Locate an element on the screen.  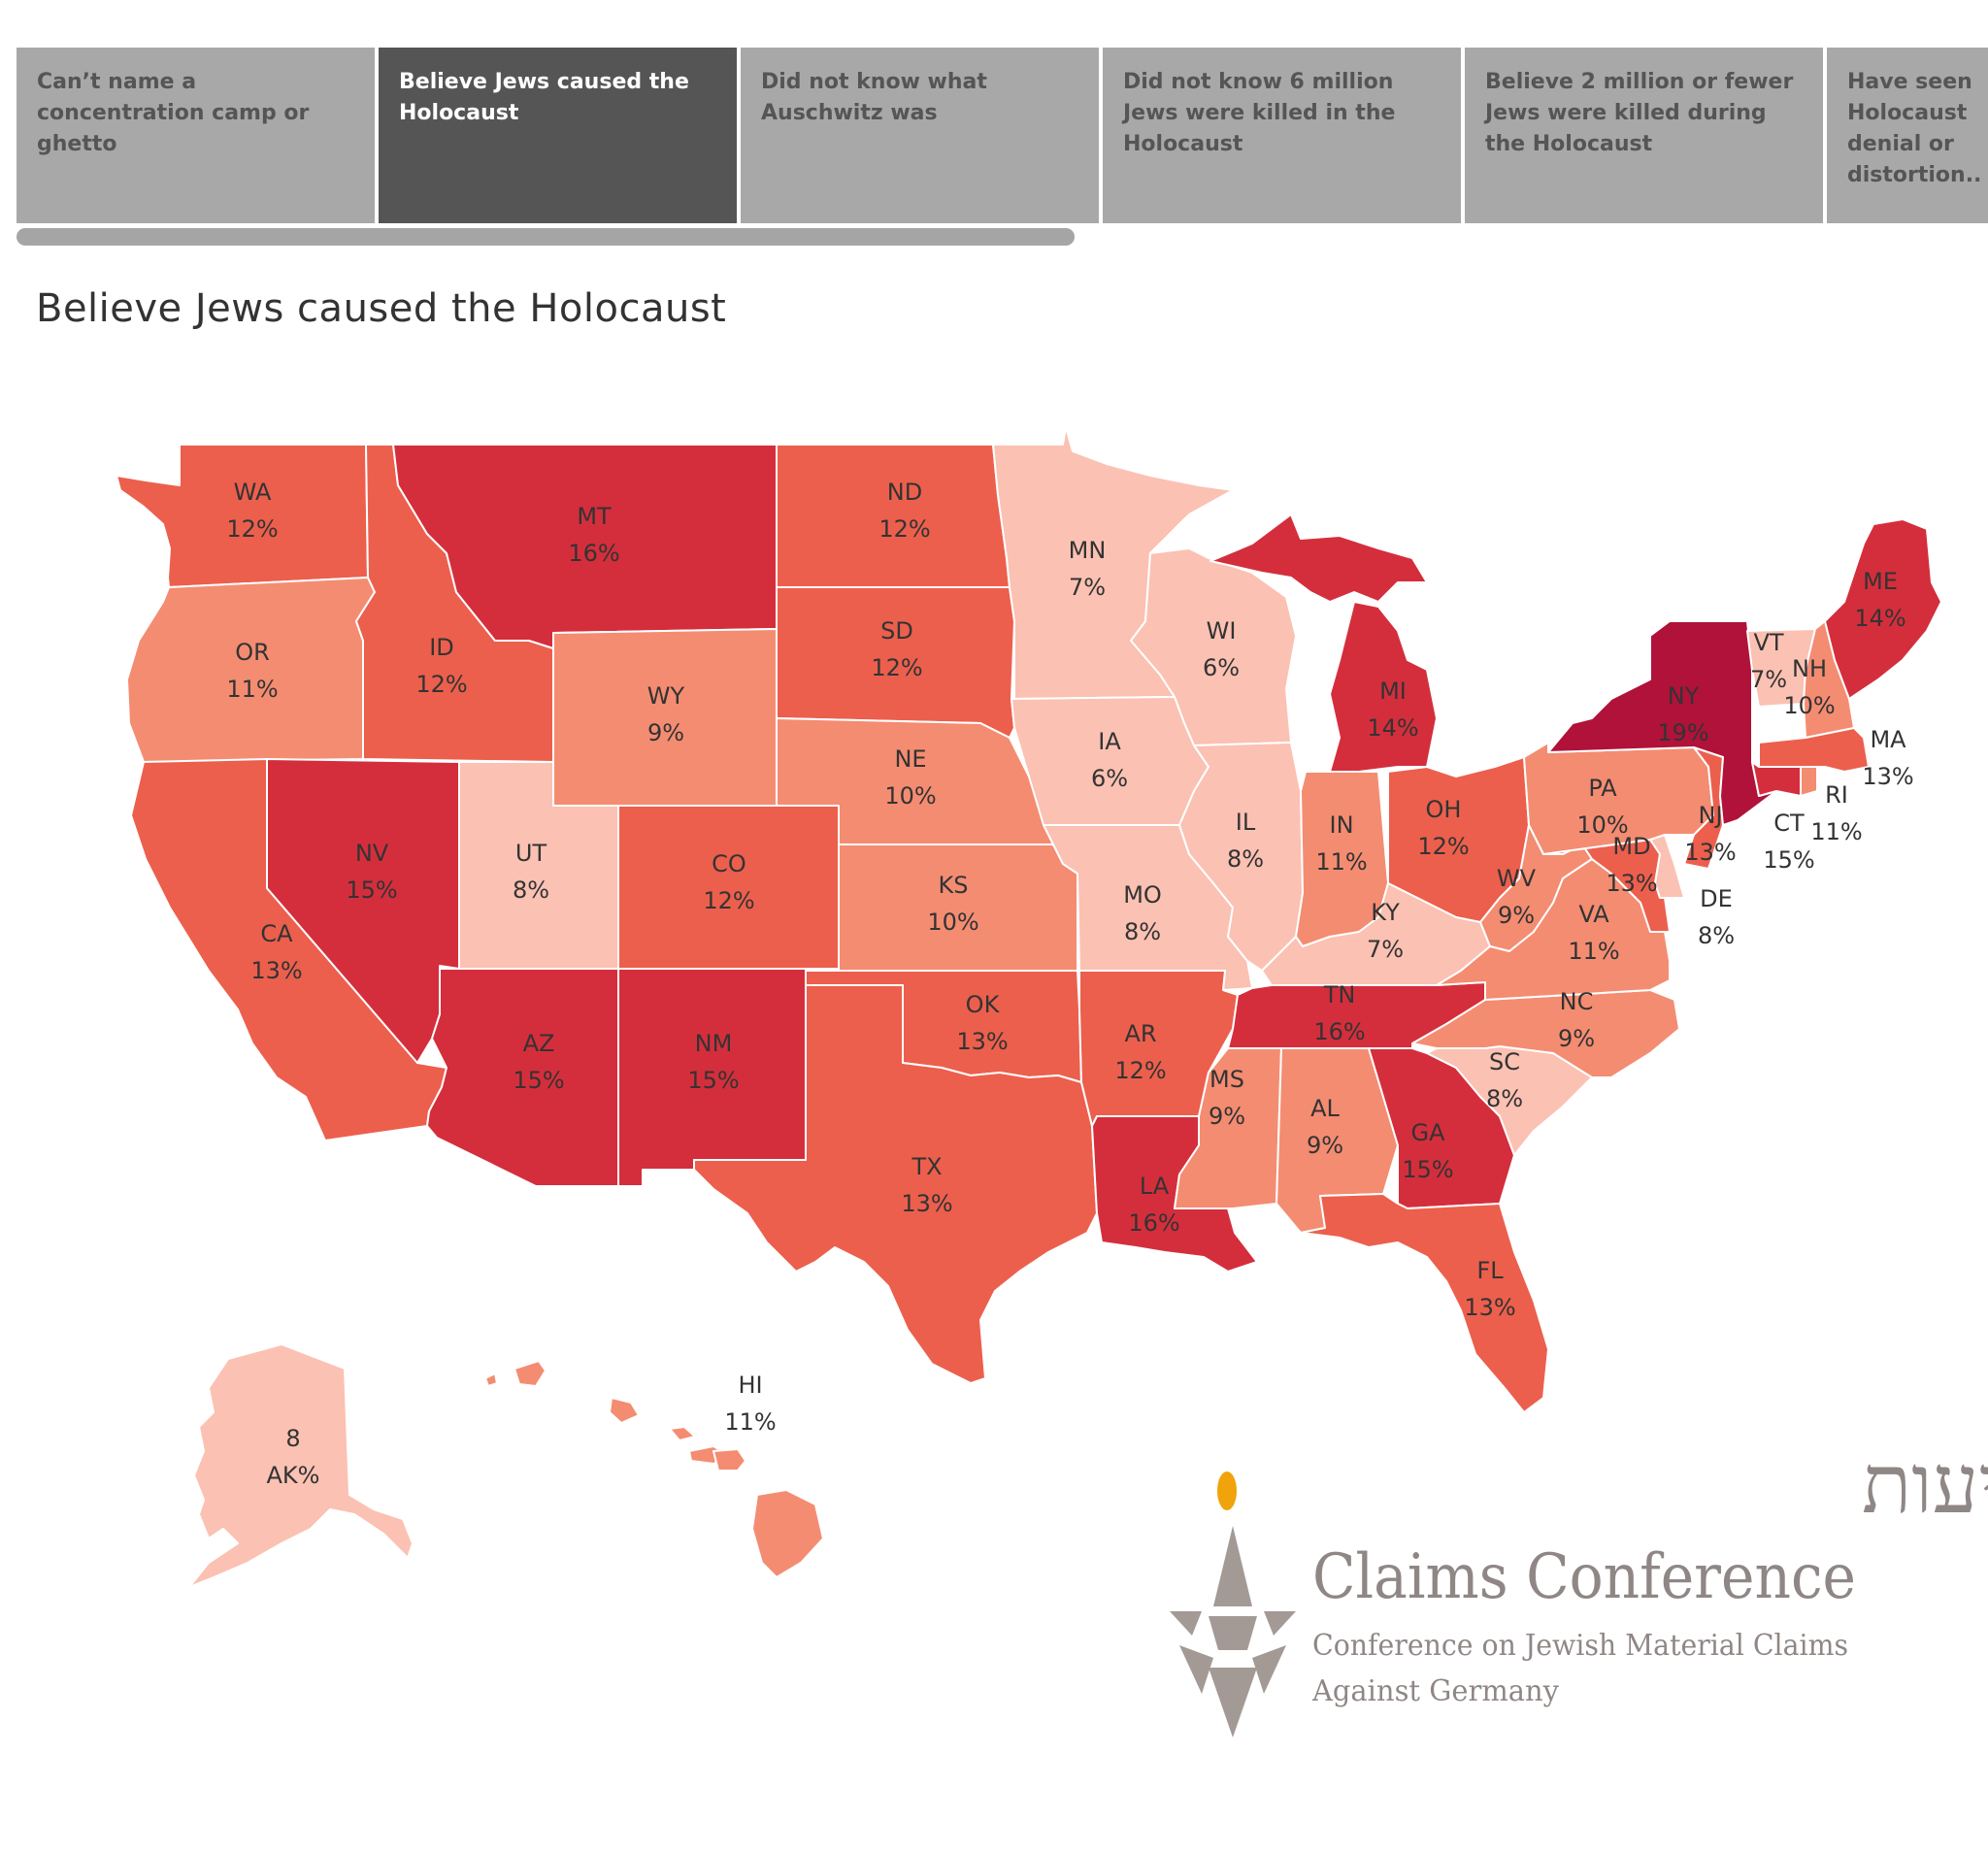
ak-label-line2: AK% is located at coordinates (293, 1475).